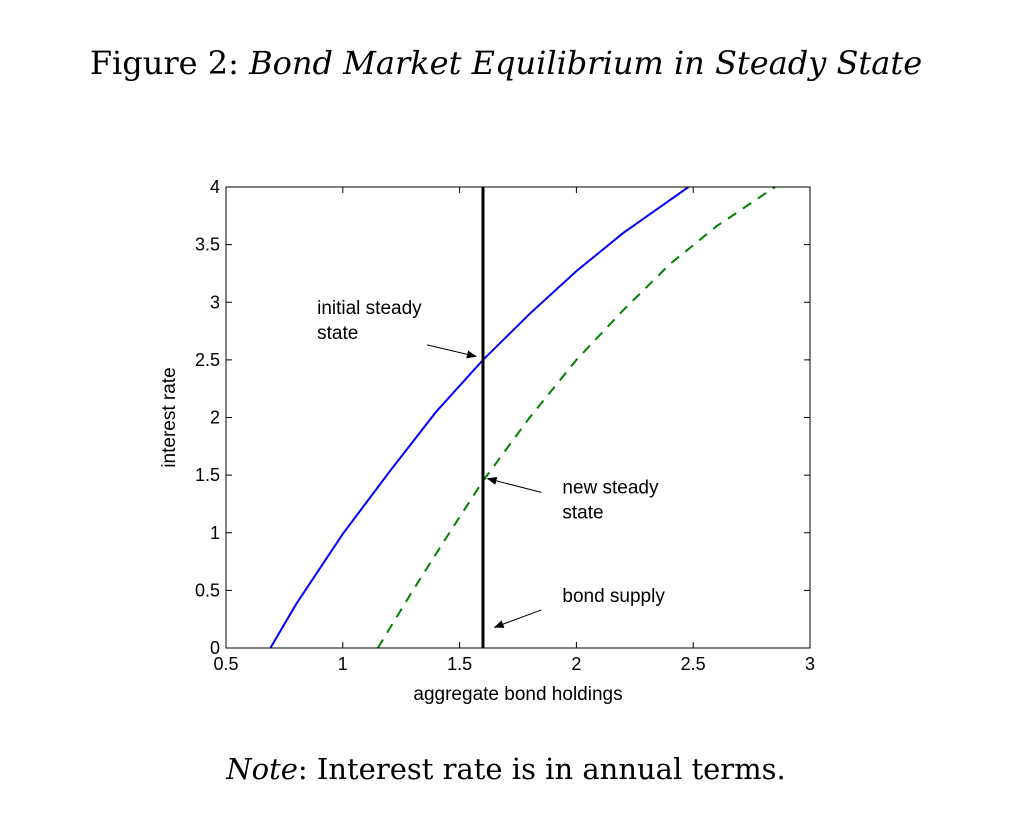 This screenshot has width=1012, height=823. I want to click on annotation-3-arrow, so click(517, 618).